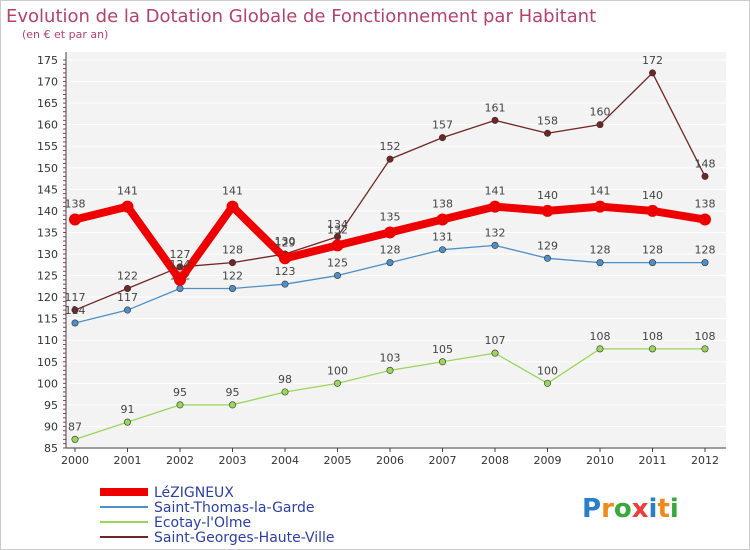 The height and width of the screenshot is (550, 750). What do you see at coordinates (495, 460) in the screenshot?
I see `x-tick-label: 2008` at bounding box center [495, 460].